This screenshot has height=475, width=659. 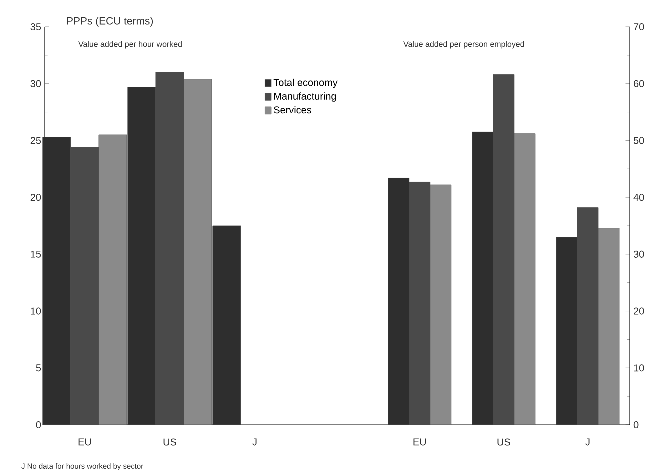 What do you see at coordinates (293, 110) in the screenshot?
I see `legend-label: Services` at bounding box center [293, 110].